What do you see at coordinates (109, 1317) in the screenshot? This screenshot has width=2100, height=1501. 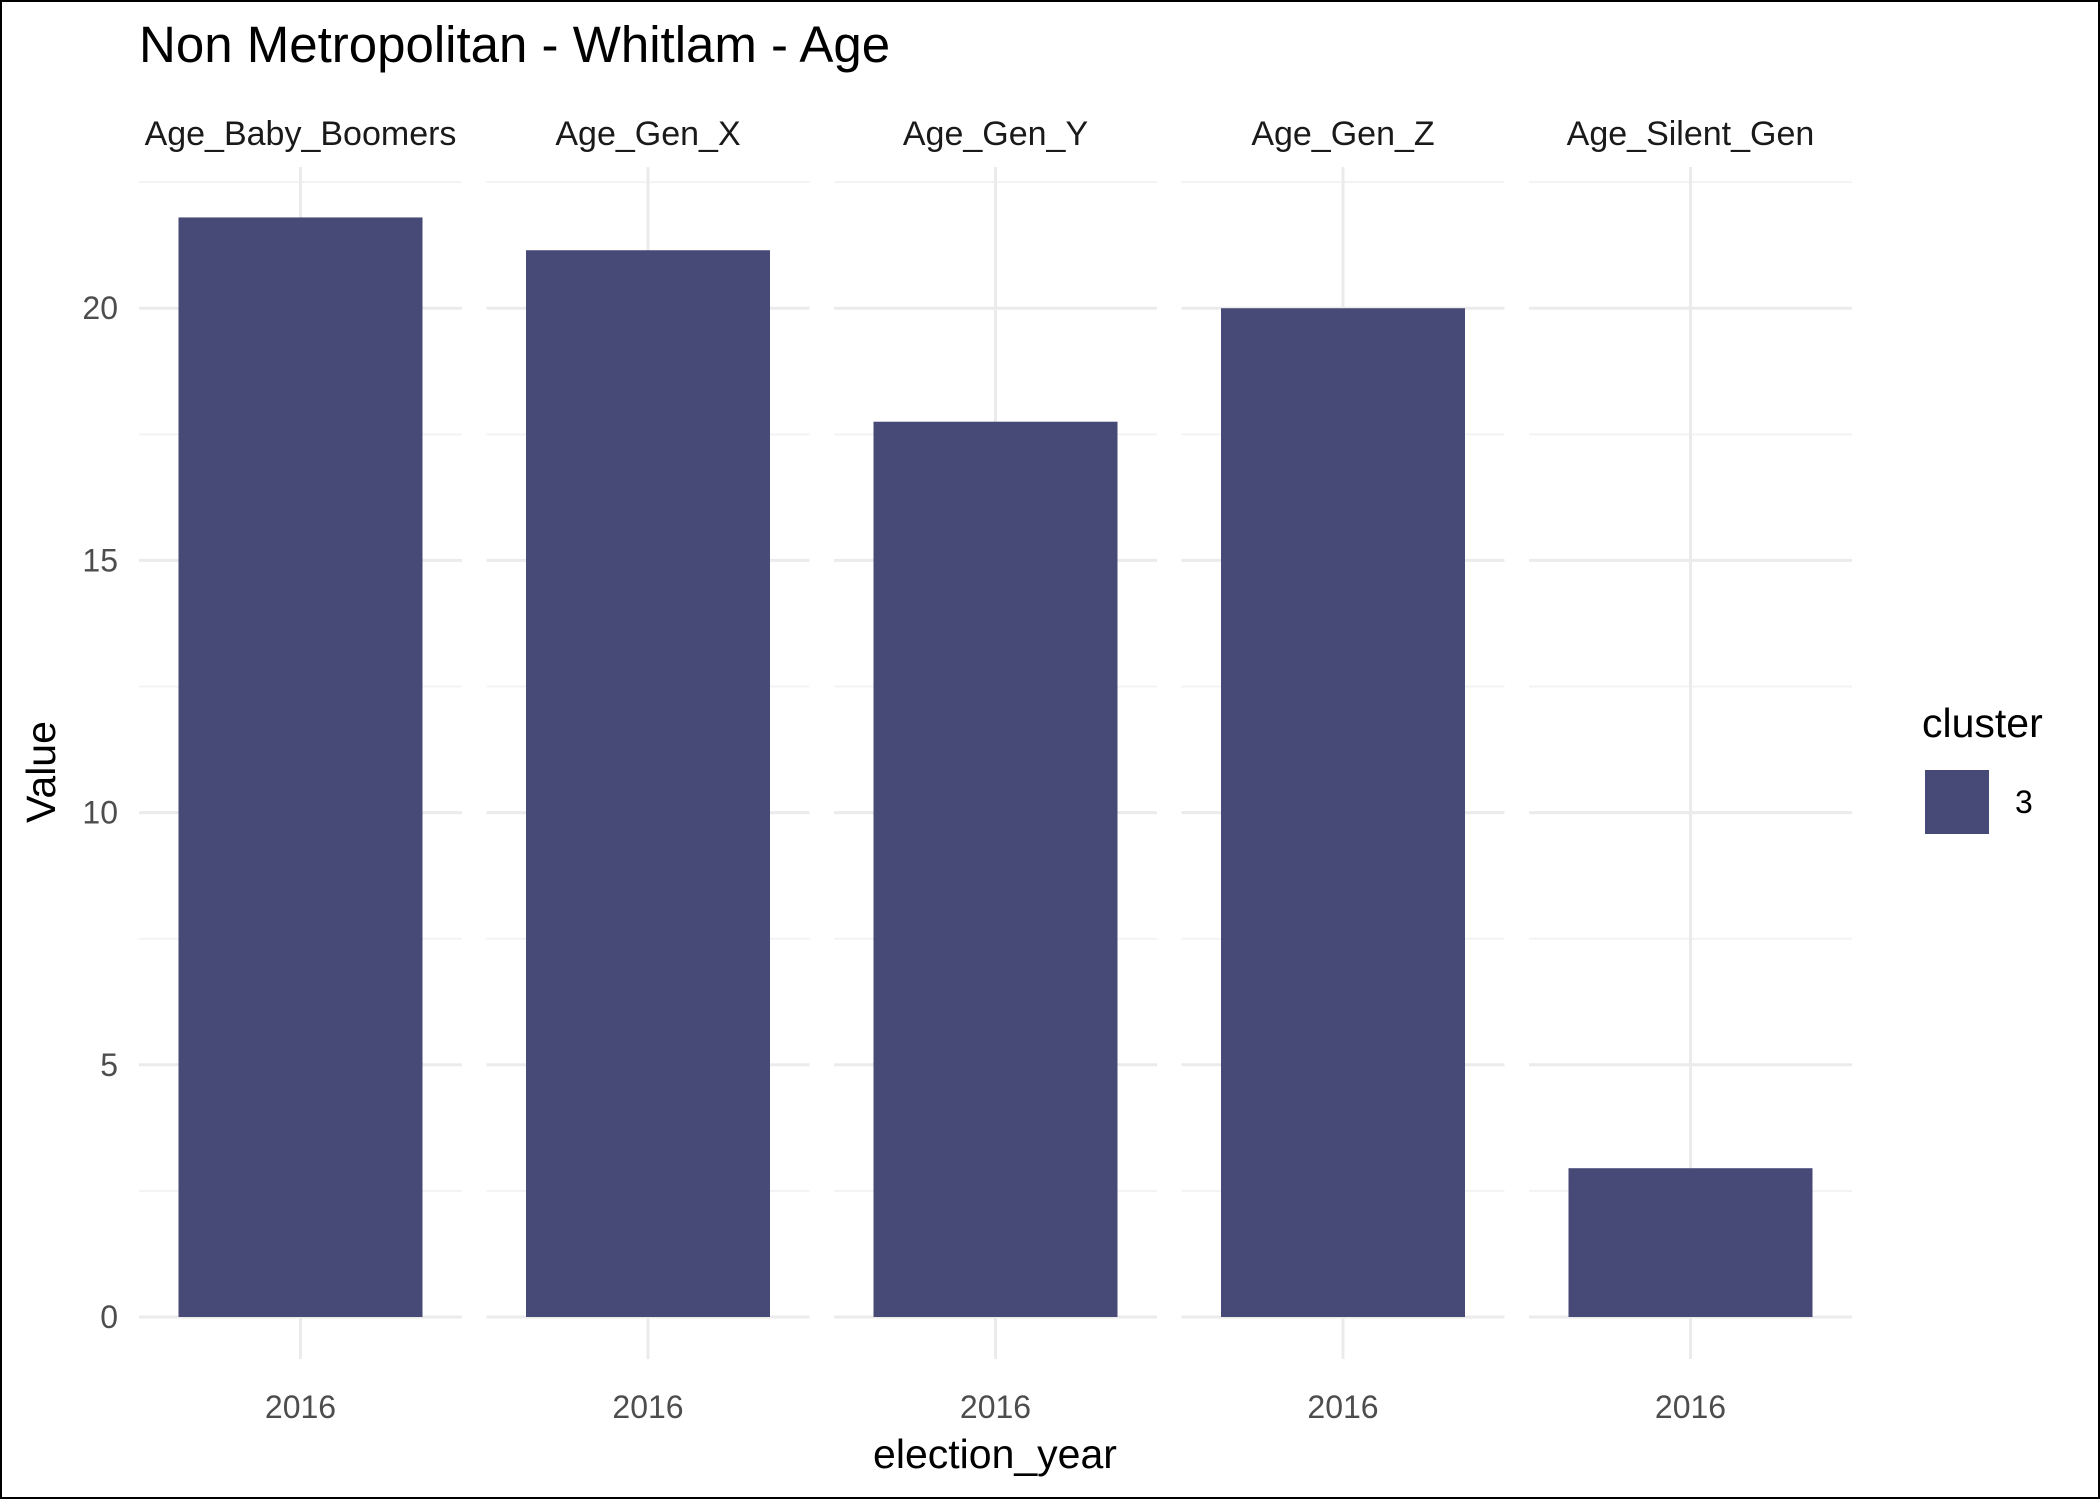 I see `y-tick-label: 0` at bounding box center [109, 1317].